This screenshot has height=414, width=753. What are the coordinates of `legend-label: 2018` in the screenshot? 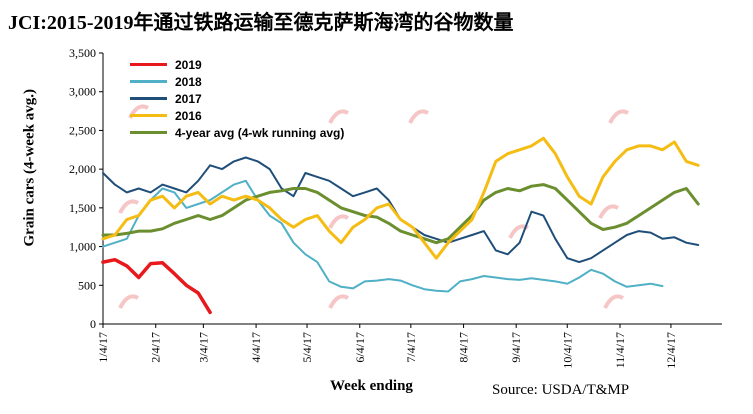 It's located at (188, 81).